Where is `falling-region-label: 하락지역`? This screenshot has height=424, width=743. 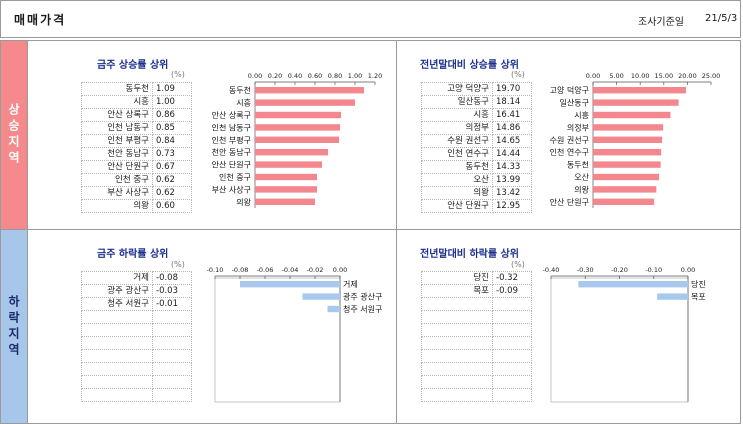
falling-region-label: 하락지역 is located at coordinates (14, 326).